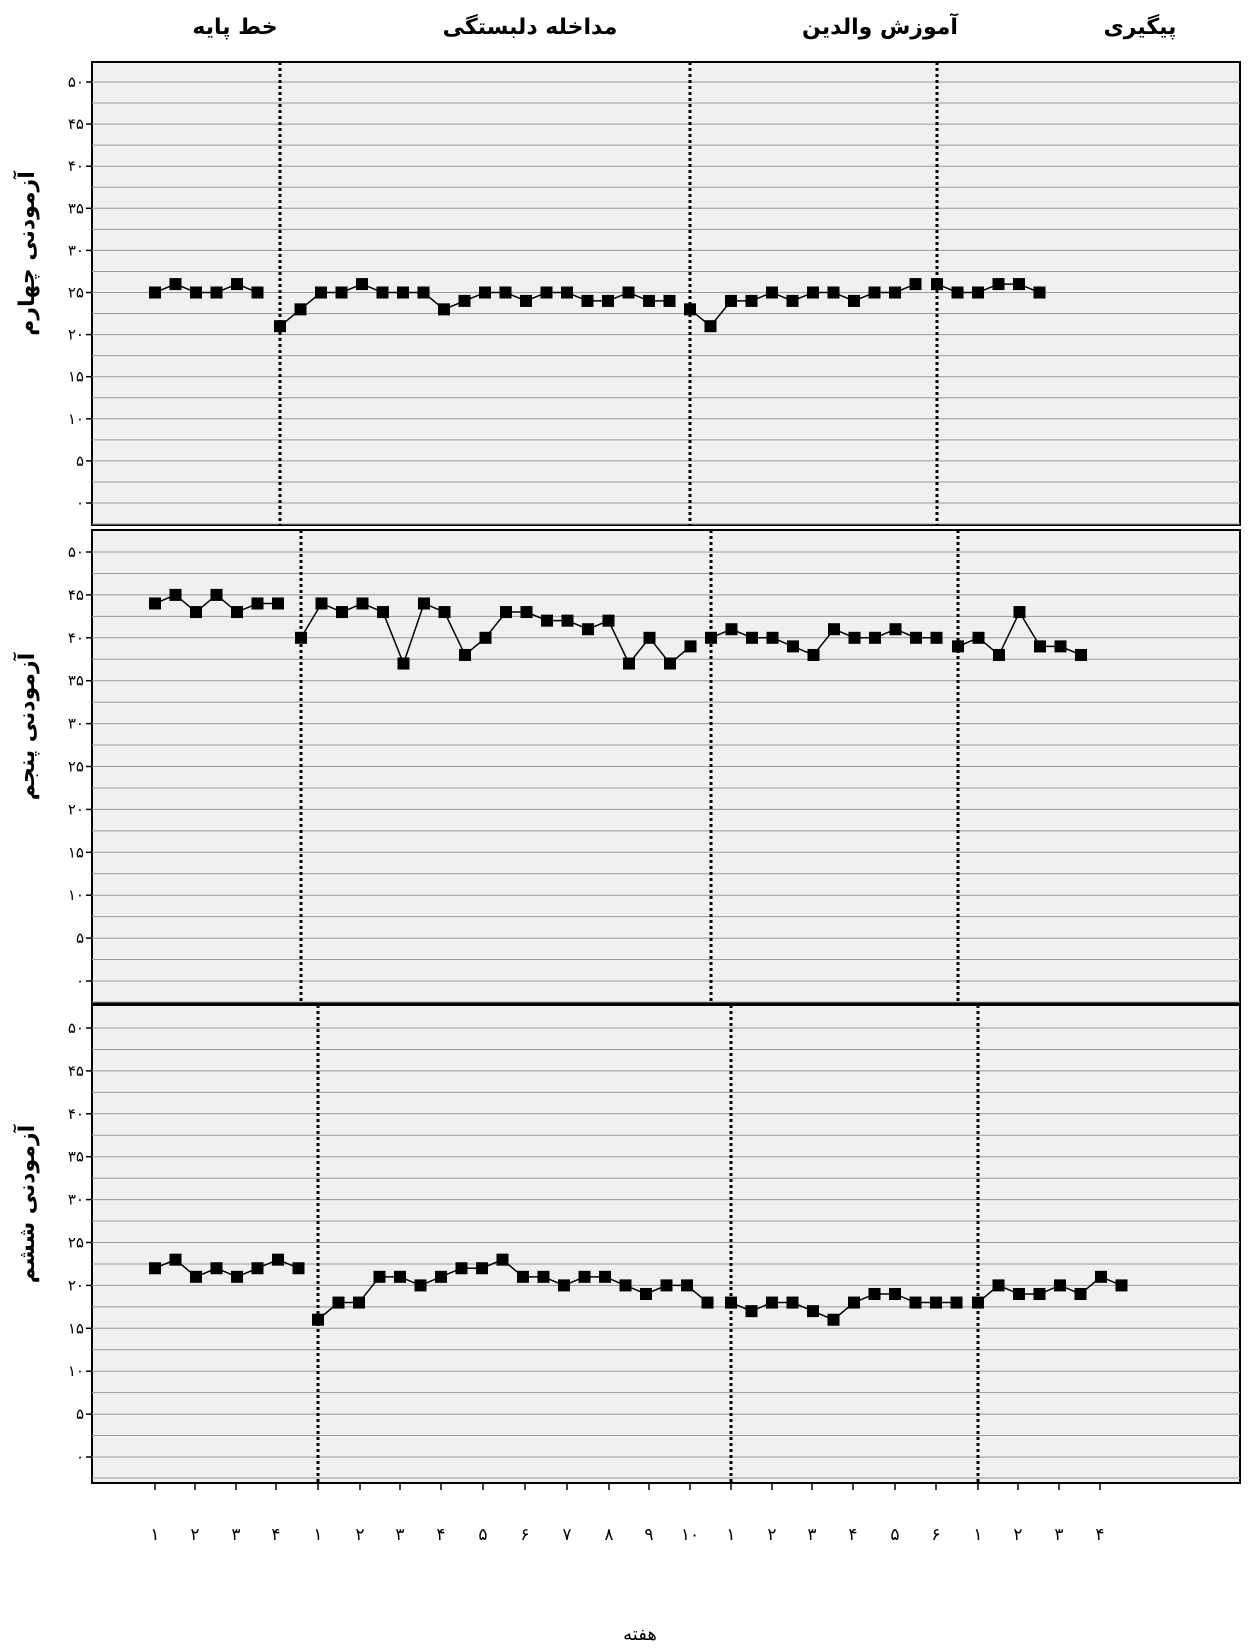 The width and height of the screenshot is (1250, 1651). Describe the element at coordinates (76, 377) in the screenshot. I see `y-tick-label: ۱۵` at that location.